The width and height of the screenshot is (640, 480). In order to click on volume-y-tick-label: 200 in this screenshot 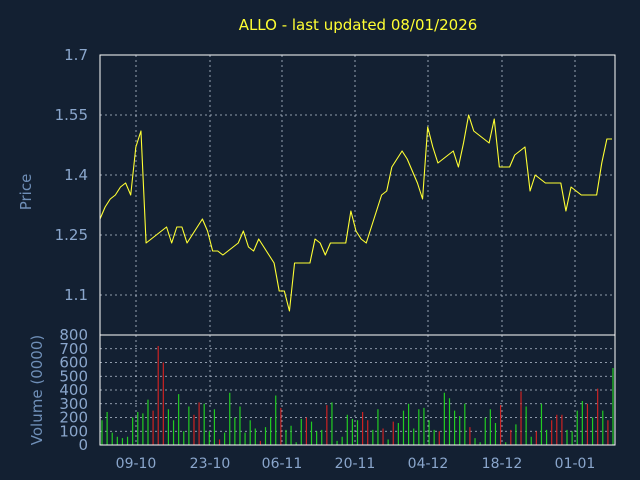, I will do `click(73, 418)`.